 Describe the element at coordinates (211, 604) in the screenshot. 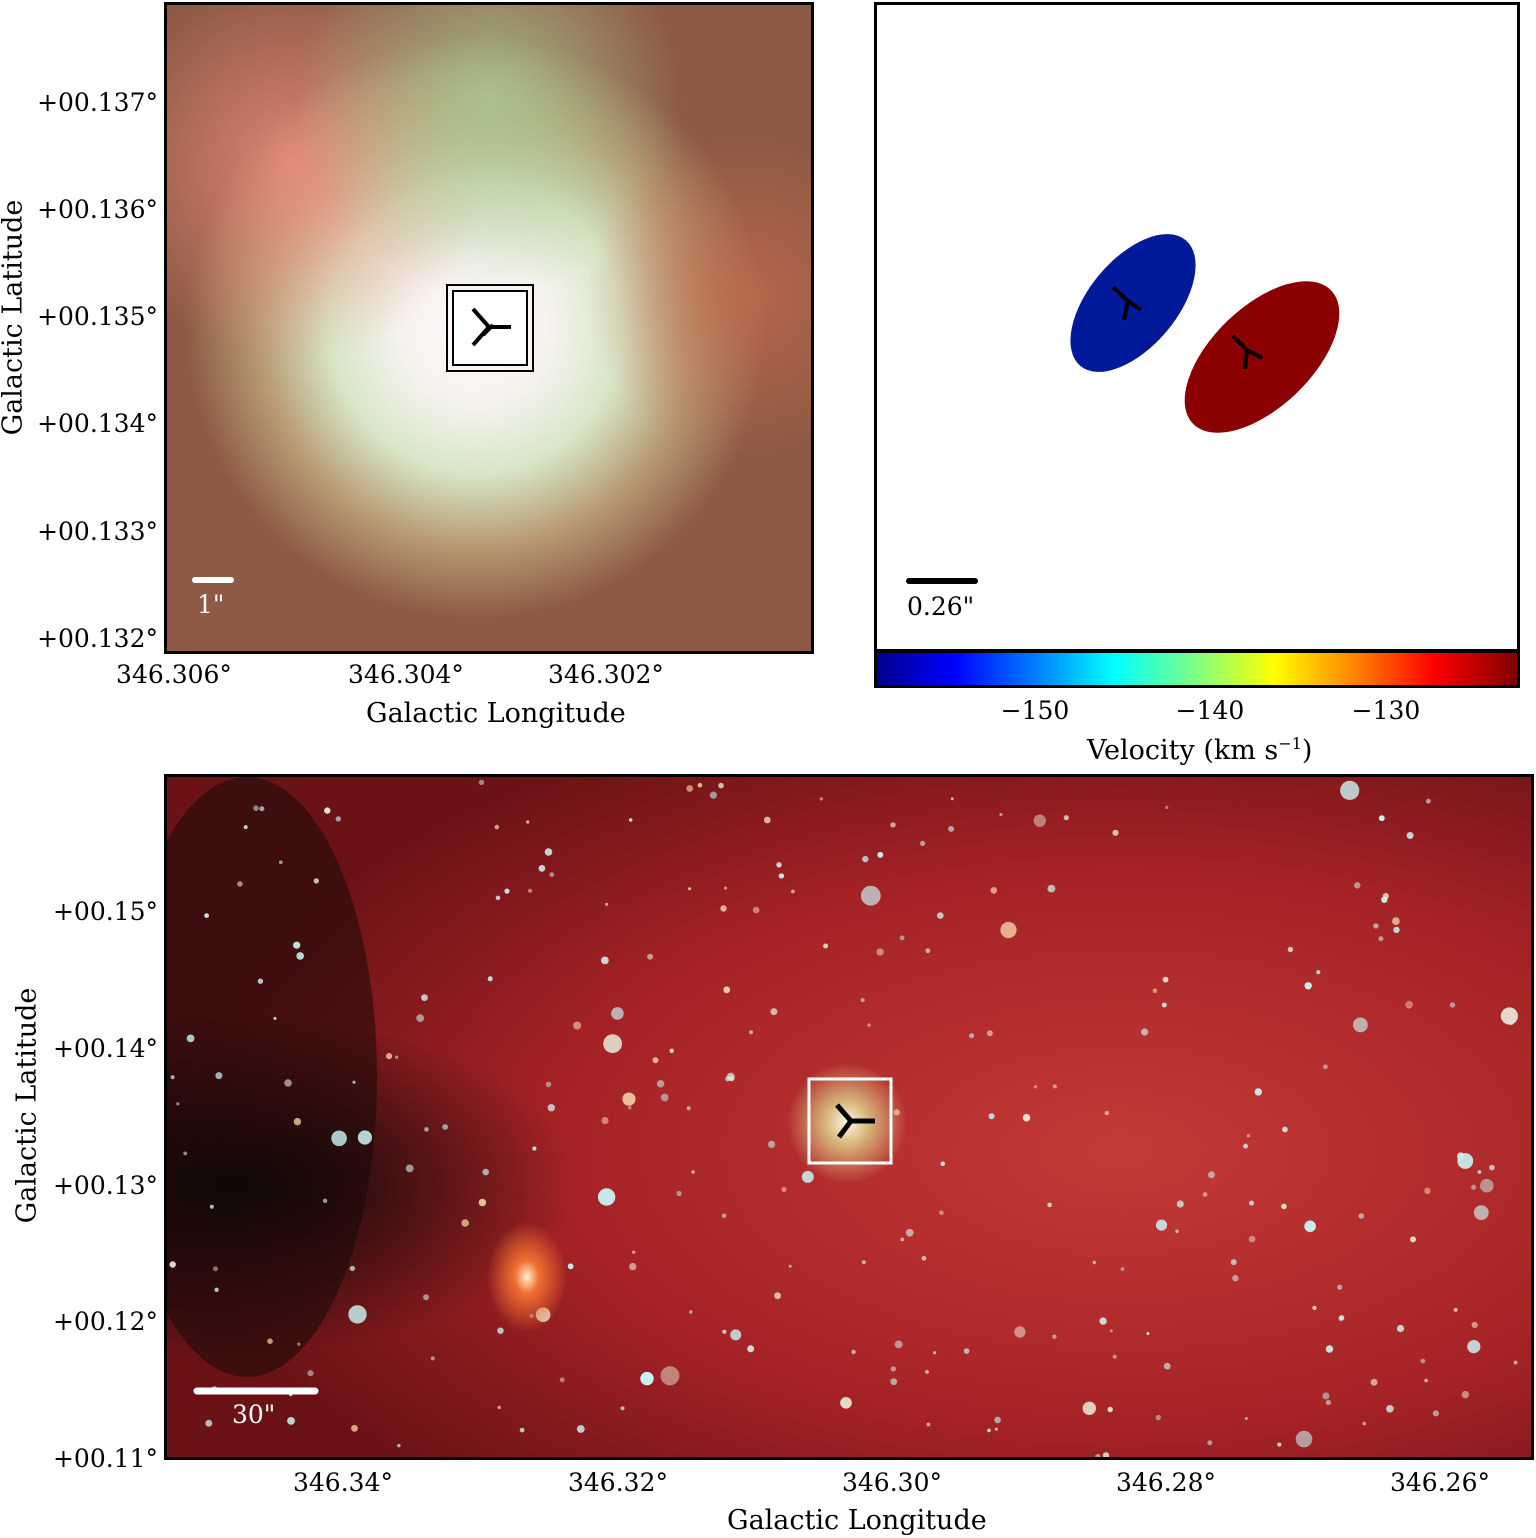

I see `scalebar-label: 1"` at that location.